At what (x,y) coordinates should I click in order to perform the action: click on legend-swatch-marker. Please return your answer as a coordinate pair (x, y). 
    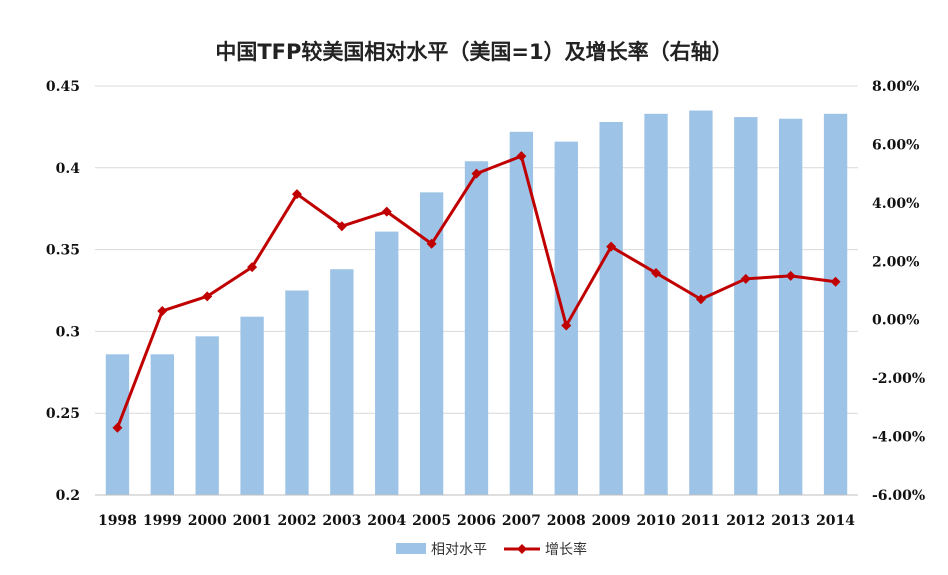
    Looking at the image, I should click on (522, 549).